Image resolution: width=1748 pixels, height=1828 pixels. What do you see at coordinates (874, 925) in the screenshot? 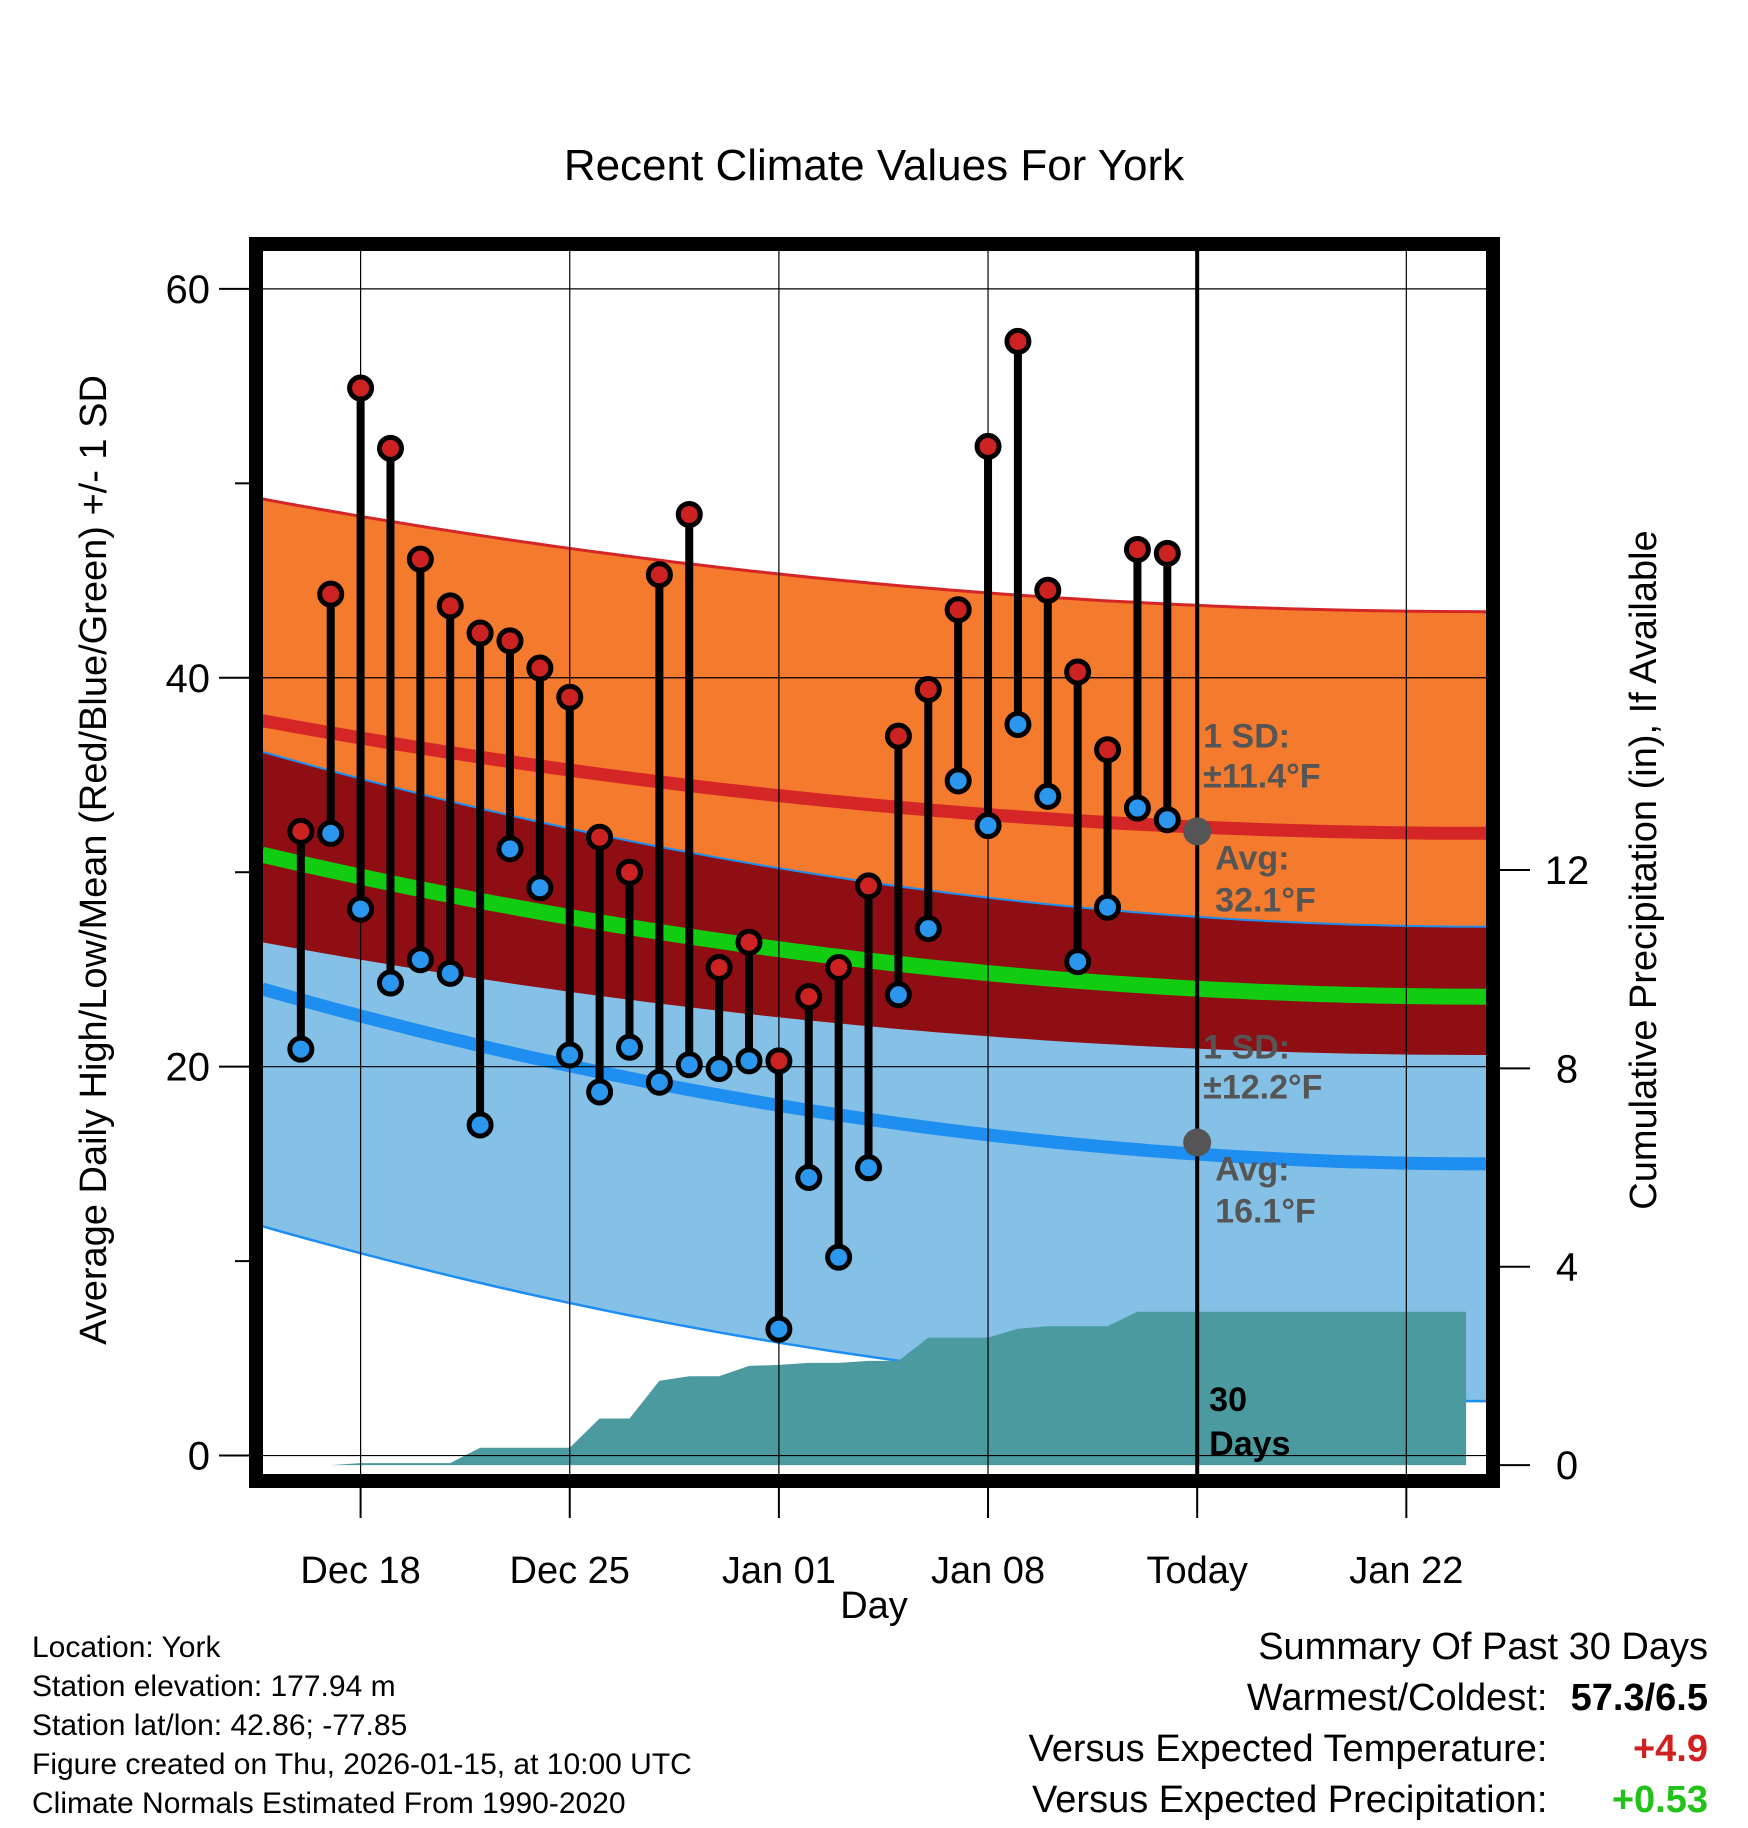
I see `normal-mean-line` at bounding box center [874, 925].